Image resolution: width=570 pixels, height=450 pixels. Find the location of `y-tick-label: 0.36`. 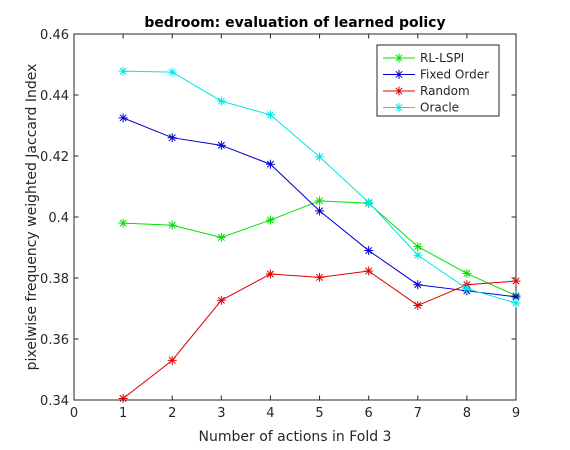

y-tick-label: 0.36 is located at coordinates (54, 340).